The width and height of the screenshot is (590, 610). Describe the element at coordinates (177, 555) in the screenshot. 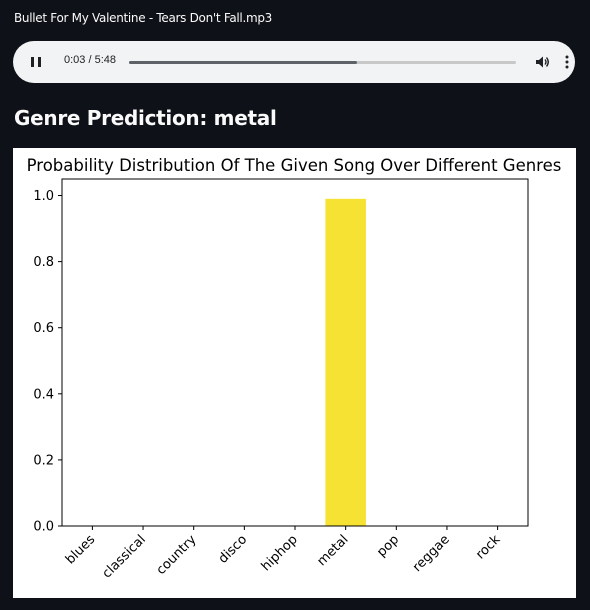

I see `x-tick-label-country: country` at that location.